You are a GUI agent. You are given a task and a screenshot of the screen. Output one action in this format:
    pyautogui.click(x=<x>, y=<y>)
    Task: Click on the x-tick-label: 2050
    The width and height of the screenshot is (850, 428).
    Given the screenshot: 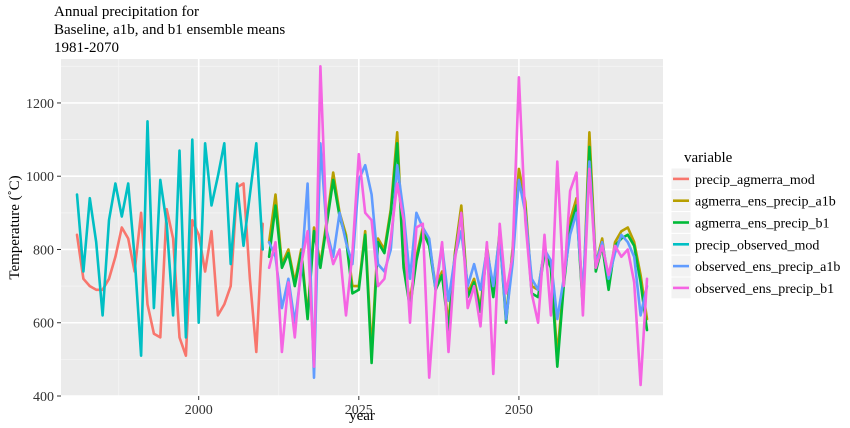 What is the action you would take?
    pyautogui.click(x=519, y=410)
    